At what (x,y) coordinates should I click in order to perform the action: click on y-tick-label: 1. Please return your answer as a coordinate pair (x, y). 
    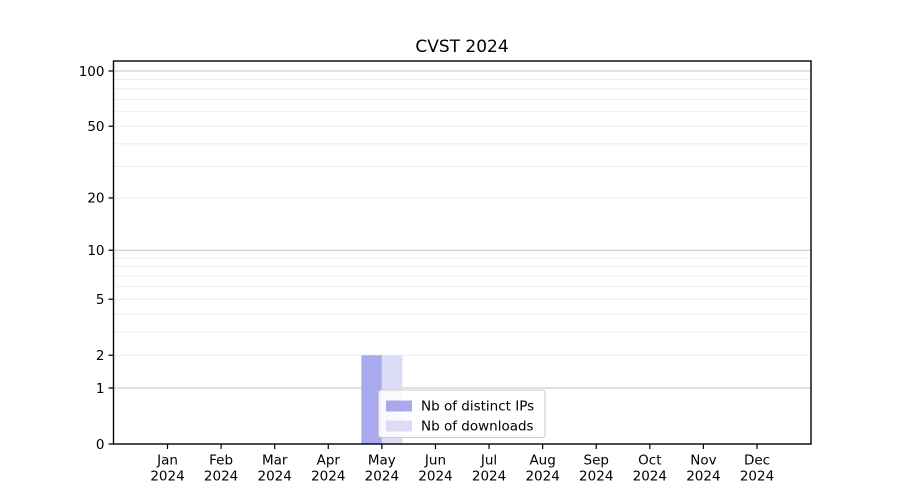
    Looking at the image, I should click on (100, 389).